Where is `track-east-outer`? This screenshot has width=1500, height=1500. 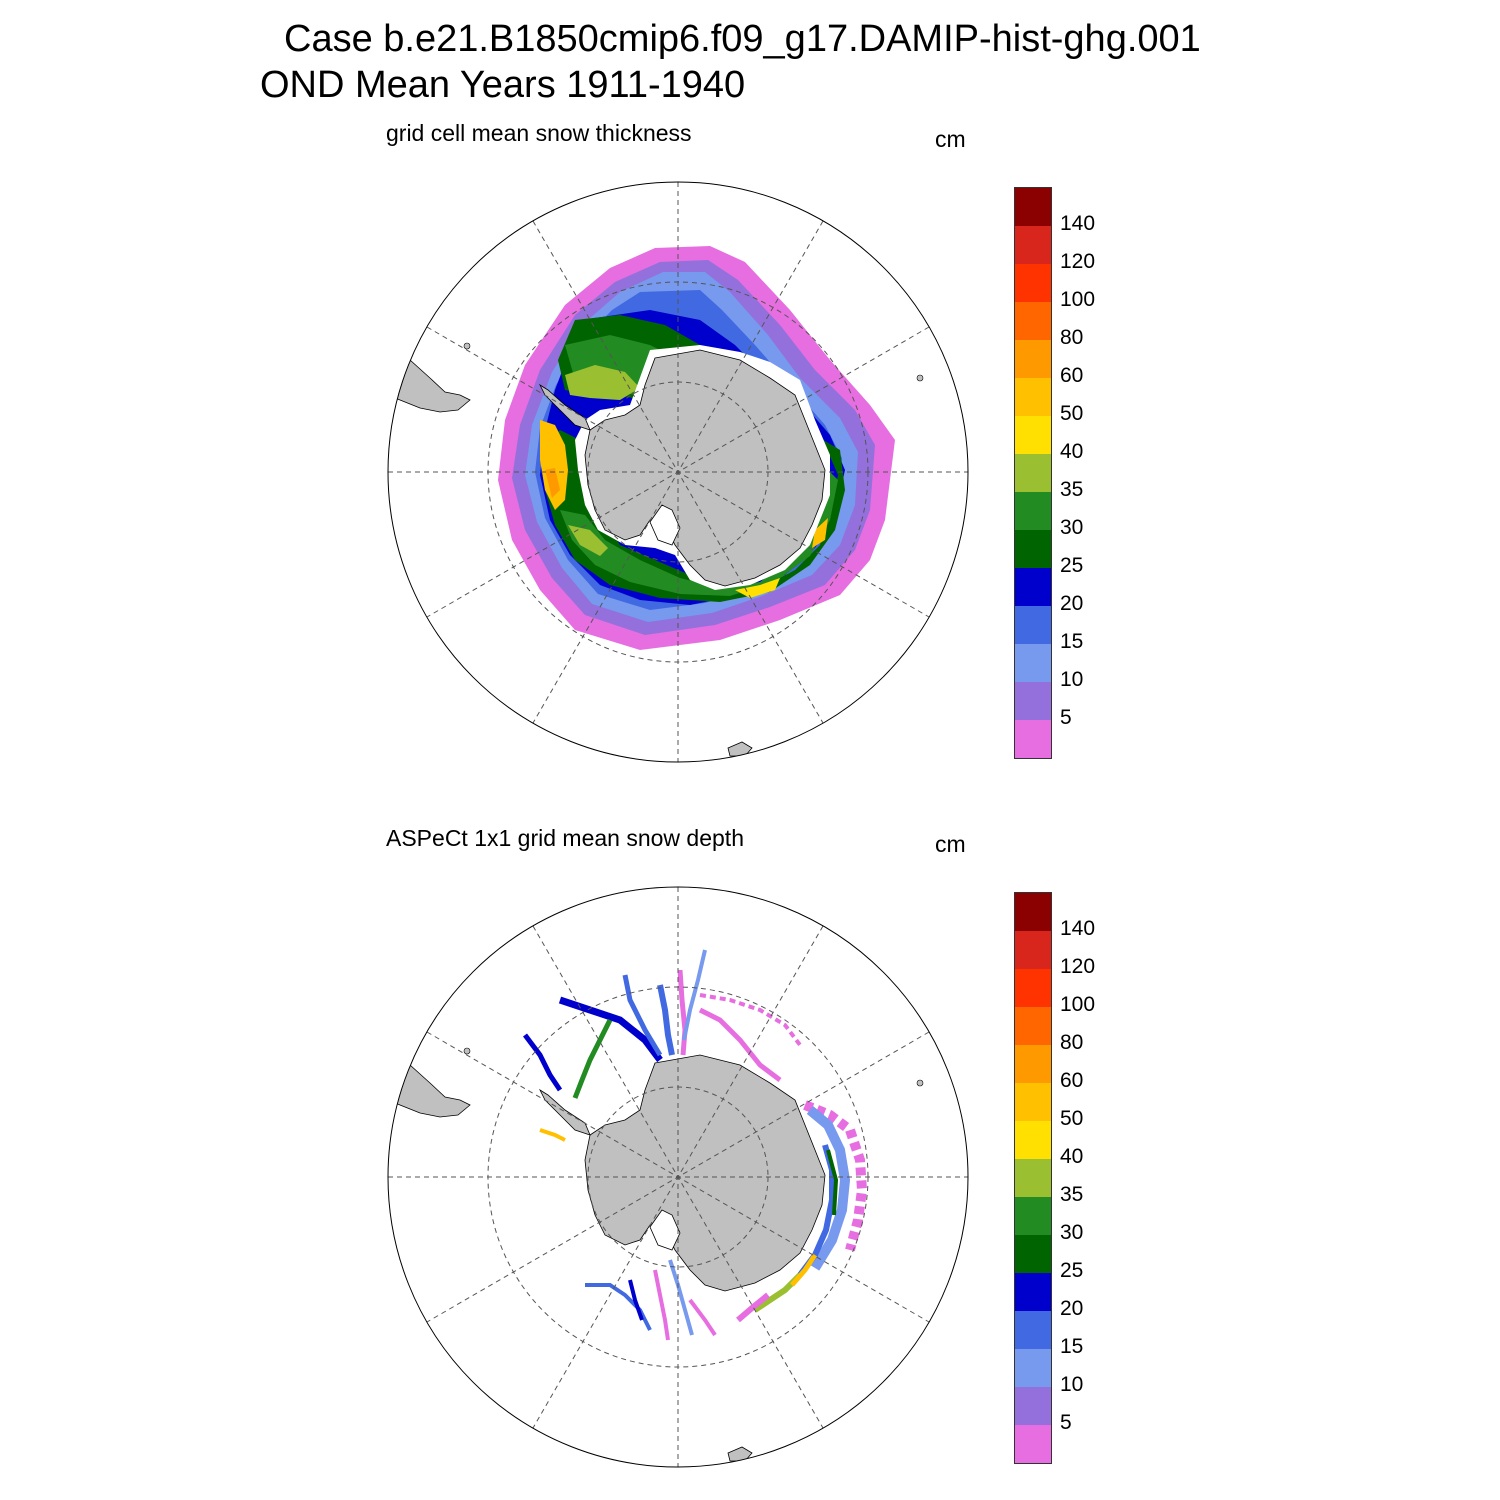
track-east-outer is located at coordinates (835, 1176).